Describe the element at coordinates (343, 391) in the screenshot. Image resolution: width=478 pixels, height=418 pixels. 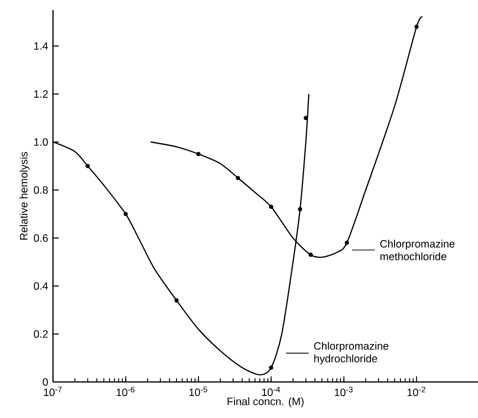
I see `x-tick-label: 10$^{-3}$` at that location.